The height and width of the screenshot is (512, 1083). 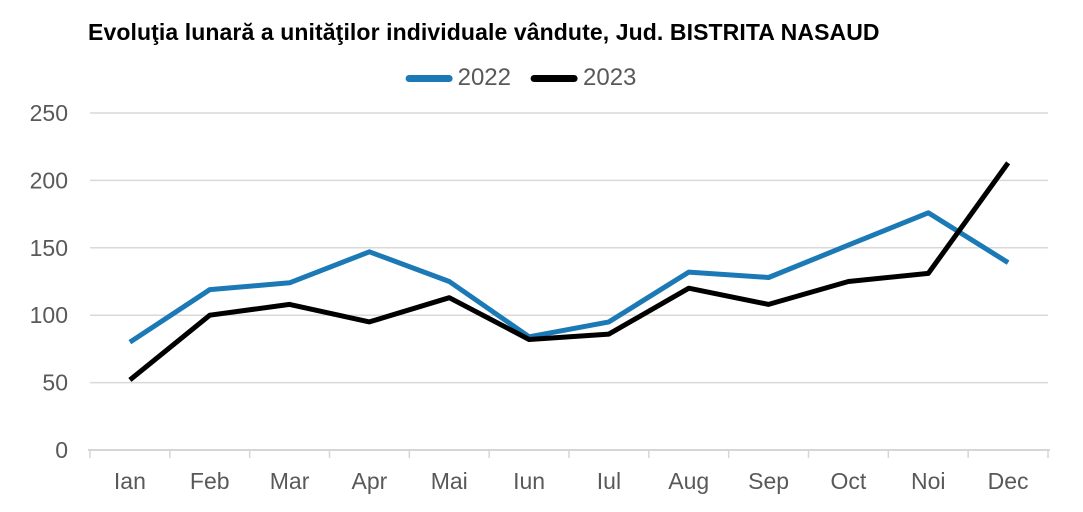 What do you see at coordinates (529, 481) in the screenshot?
I see `x-axis-label: Iun` at bounding box center [529, 481].